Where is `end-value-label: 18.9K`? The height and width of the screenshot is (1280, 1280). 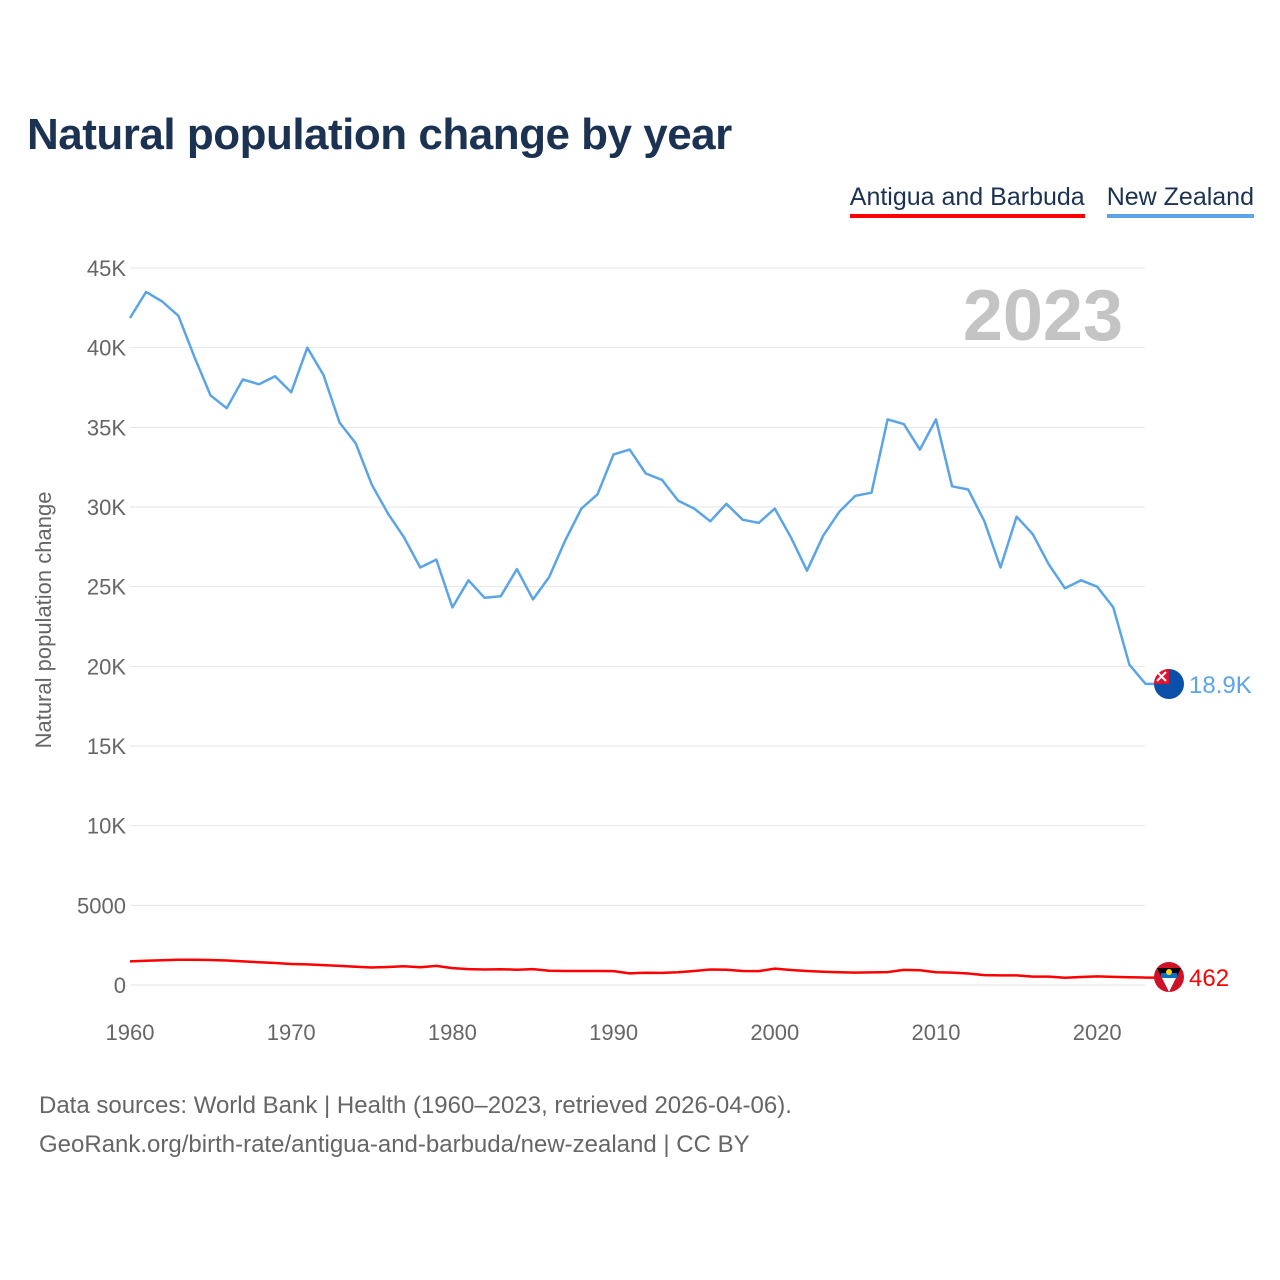 end-value-label: 18.9K is located at coordinates (1220, 685).